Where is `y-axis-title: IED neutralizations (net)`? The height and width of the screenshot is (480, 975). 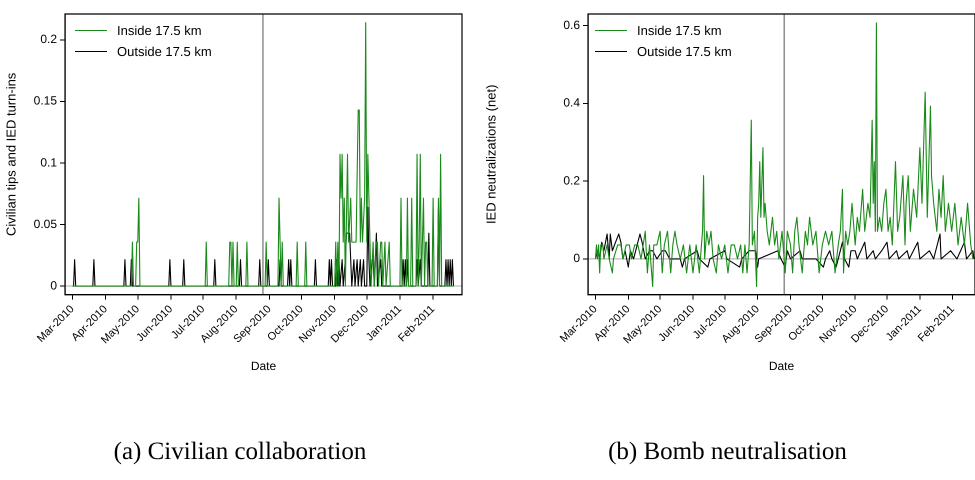
y-axis-title: IED neutralizations (net) is located at coordinates (490, 154).